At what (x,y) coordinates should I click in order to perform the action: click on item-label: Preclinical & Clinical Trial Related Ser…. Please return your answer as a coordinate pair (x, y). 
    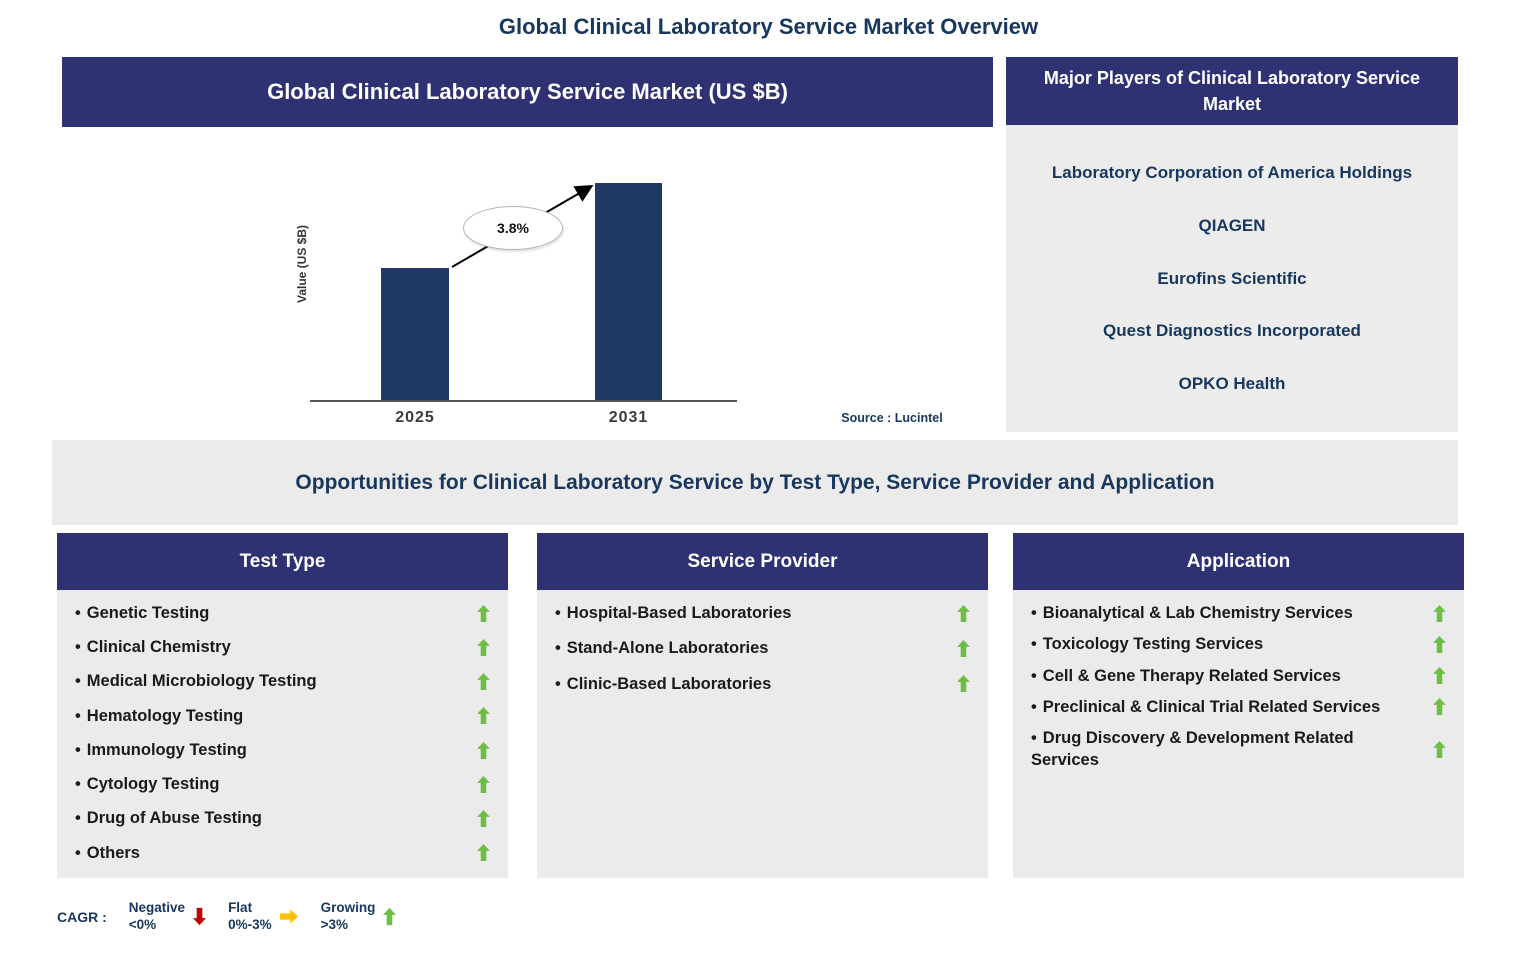
    Looking at the image, I should click on (1211, 706).